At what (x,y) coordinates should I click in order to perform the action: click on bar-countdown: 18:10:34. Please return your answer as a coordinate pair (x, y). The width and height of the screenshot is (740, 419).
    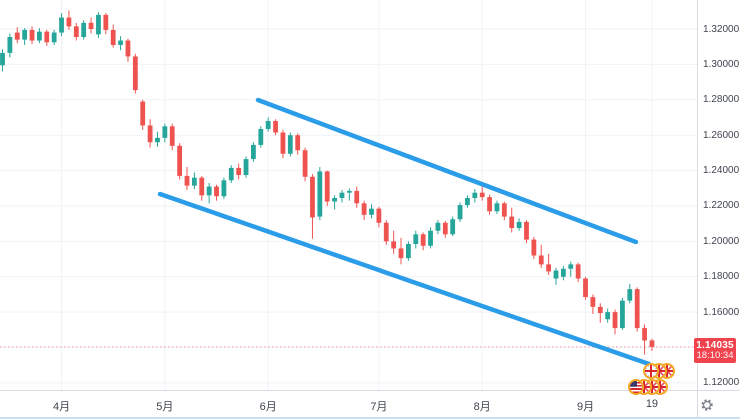
    Looking at the image, I should click on (715, 355).